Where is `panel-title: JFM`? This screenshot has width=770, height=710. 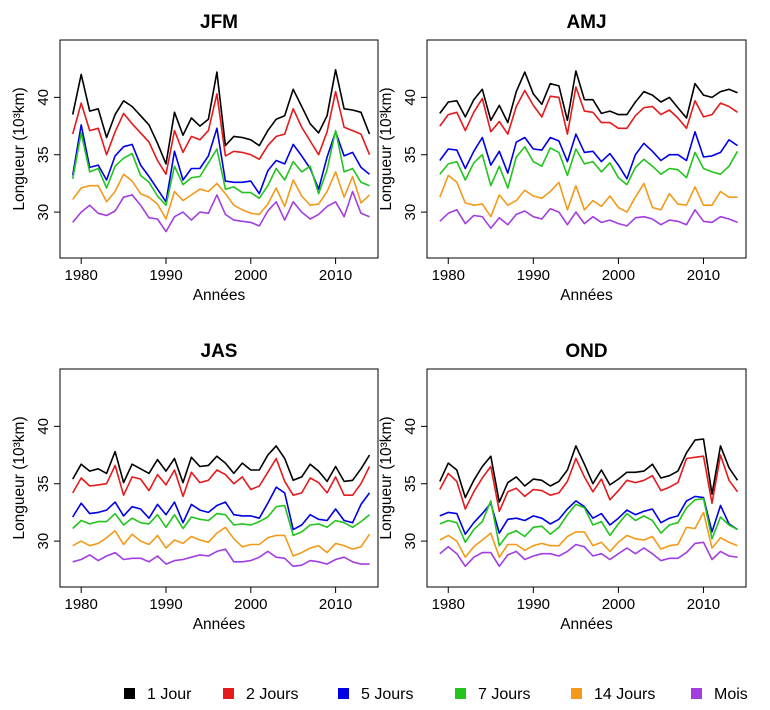 panel-title: JFM is located at coordinates (219, 22).